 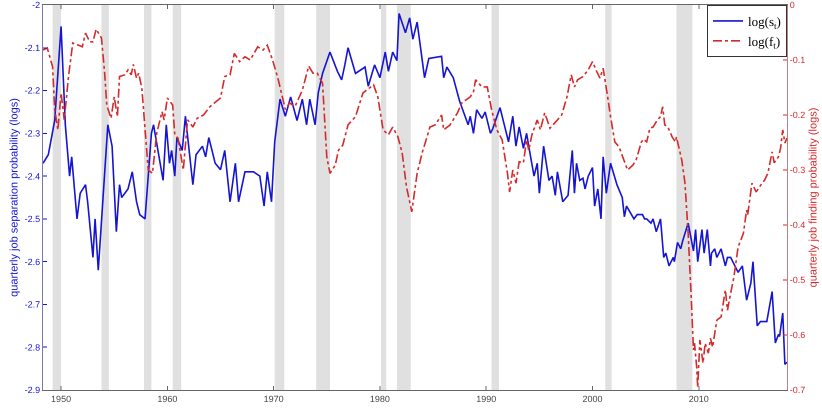 What do you see at coordinates (32, 91) in the screenshot?
I see `y-tick-label: -2.2` at bounding box center [32, 91].